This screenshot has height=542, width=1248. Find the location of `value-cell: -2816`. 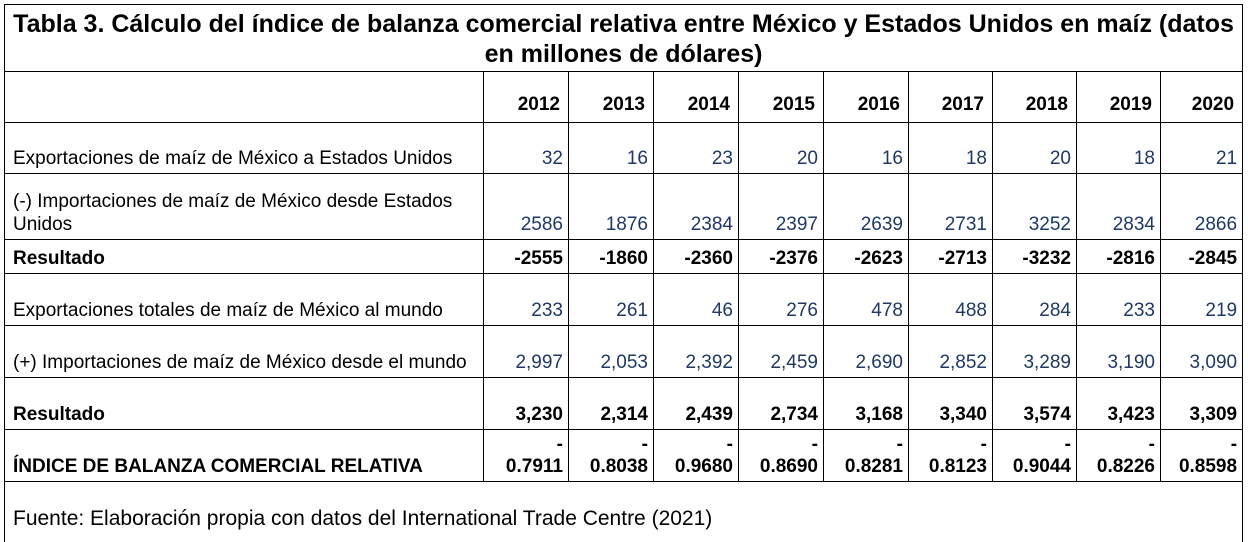

value-cell: -2816 is located at coordinates (1119, 257).